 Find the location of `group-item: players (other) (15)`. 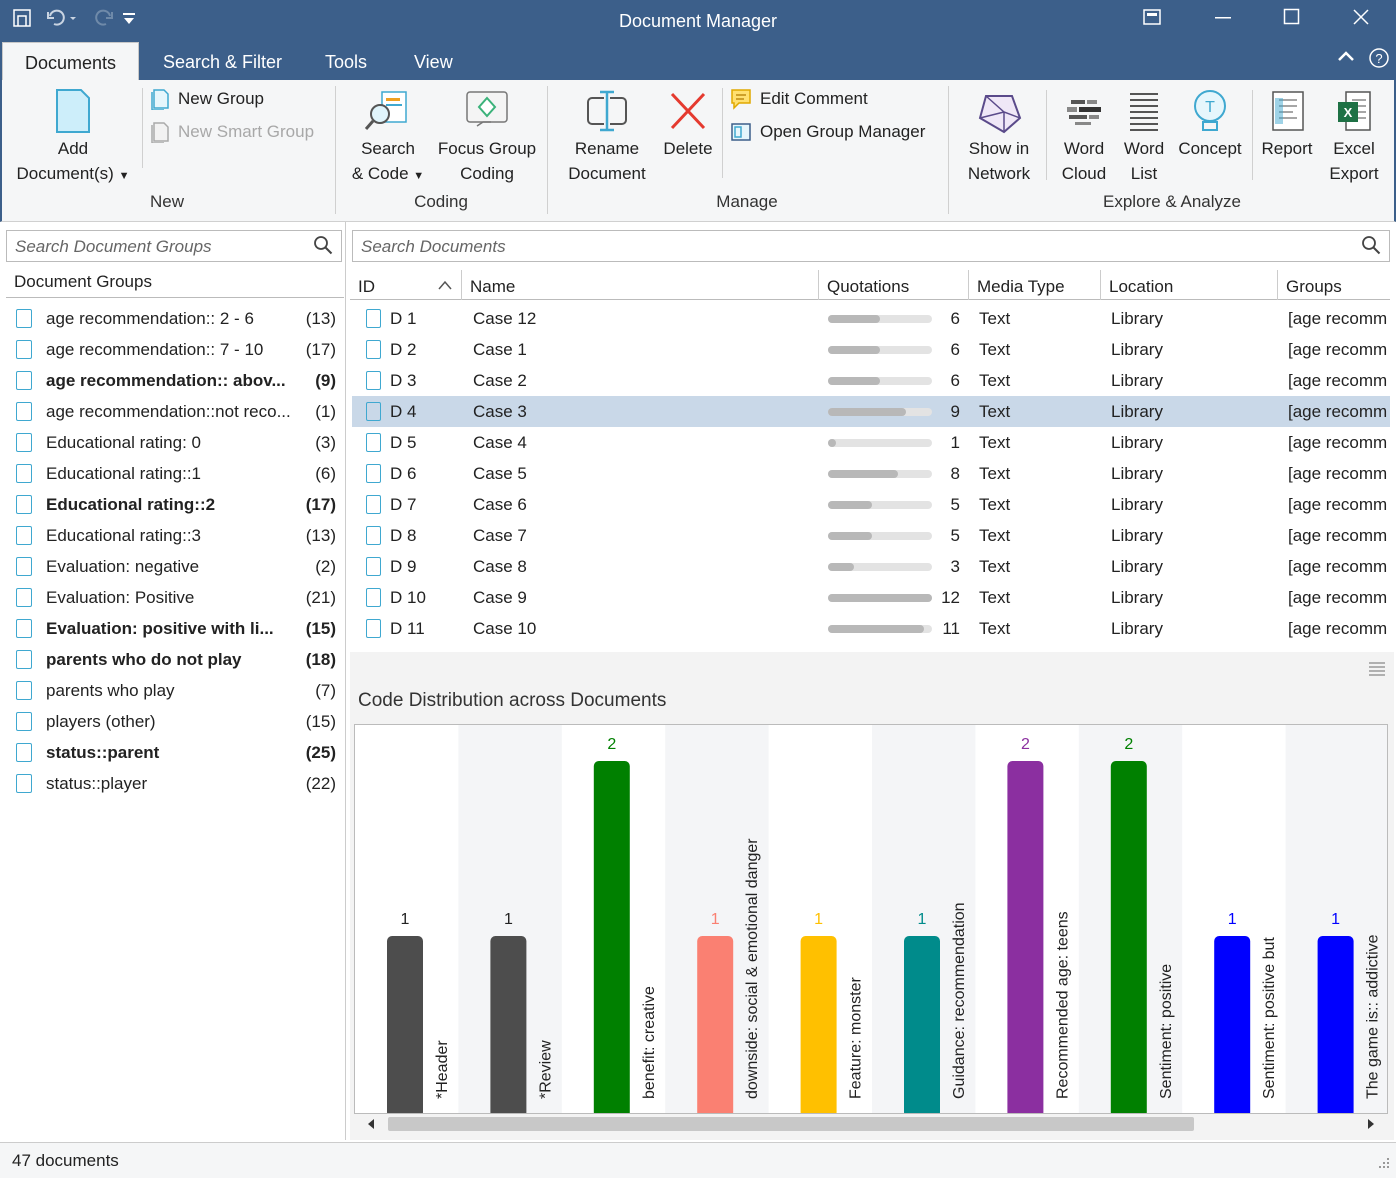

group-item: players (other) (15) is located at coordinates (176, 721).